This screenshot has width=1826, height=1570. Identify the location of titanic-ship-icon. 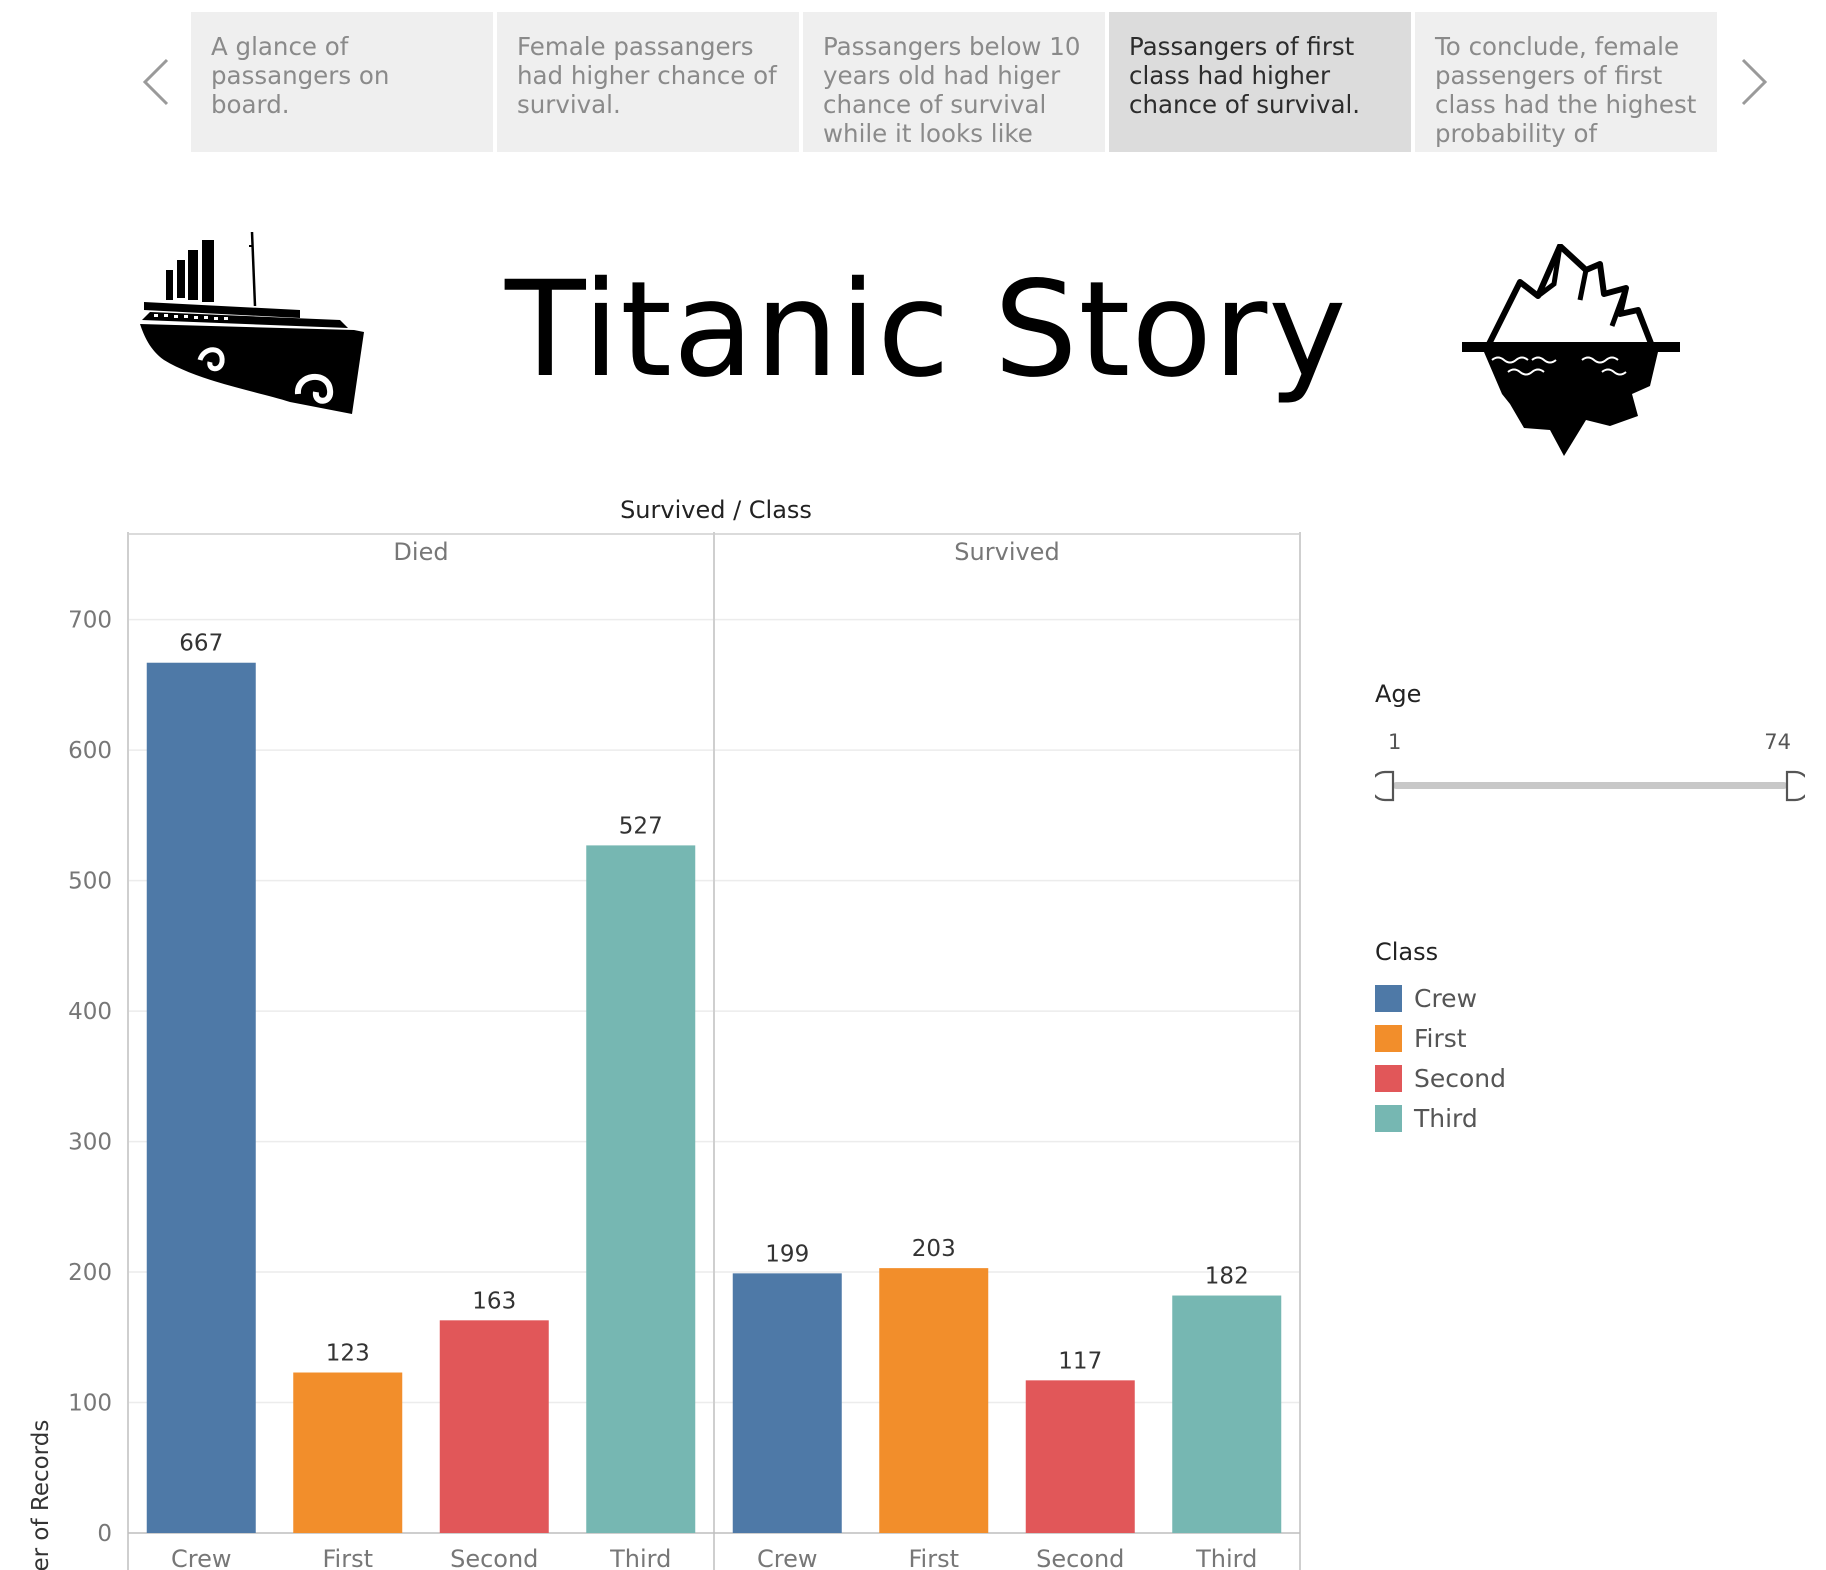
(252, 323).